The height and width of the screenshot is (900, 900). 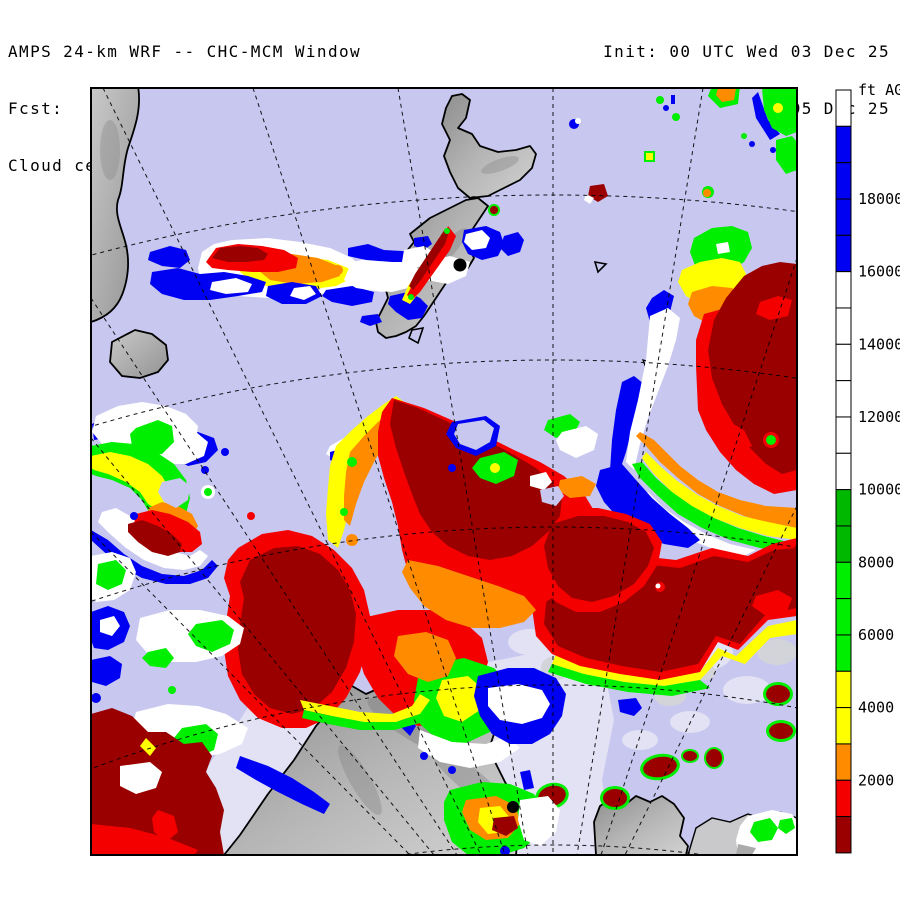 What do you see at coordinates (513, 807) in the screenshot?
I see `station-dot-mcmurdo` at bounding box center [513, 807].